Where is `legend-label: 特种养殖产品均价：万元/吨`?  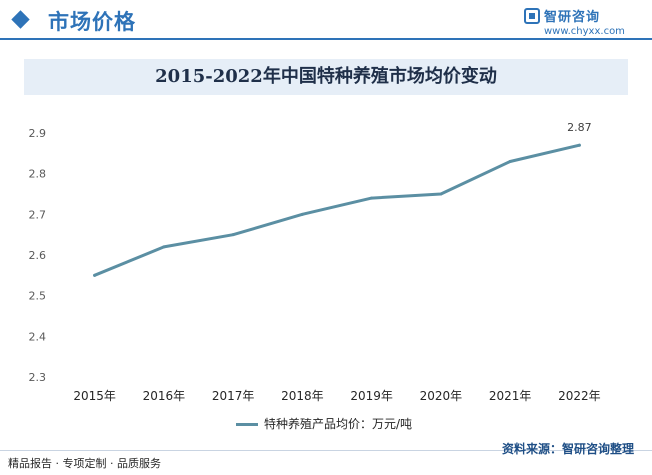 legend-label: 特种养殖产品均价：万元/吨 is located at coordinates (338, 424).